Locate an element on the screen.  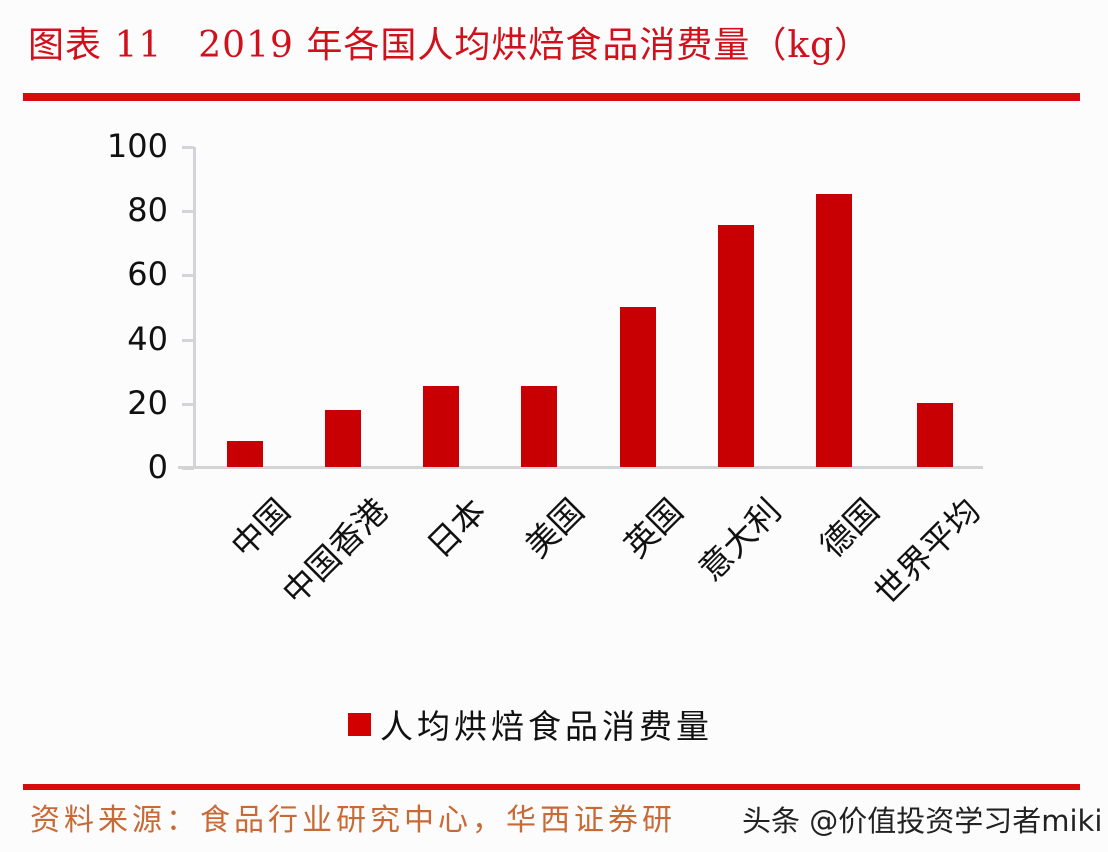
y-tick-label: 80 is located at coordinates (147, 210).